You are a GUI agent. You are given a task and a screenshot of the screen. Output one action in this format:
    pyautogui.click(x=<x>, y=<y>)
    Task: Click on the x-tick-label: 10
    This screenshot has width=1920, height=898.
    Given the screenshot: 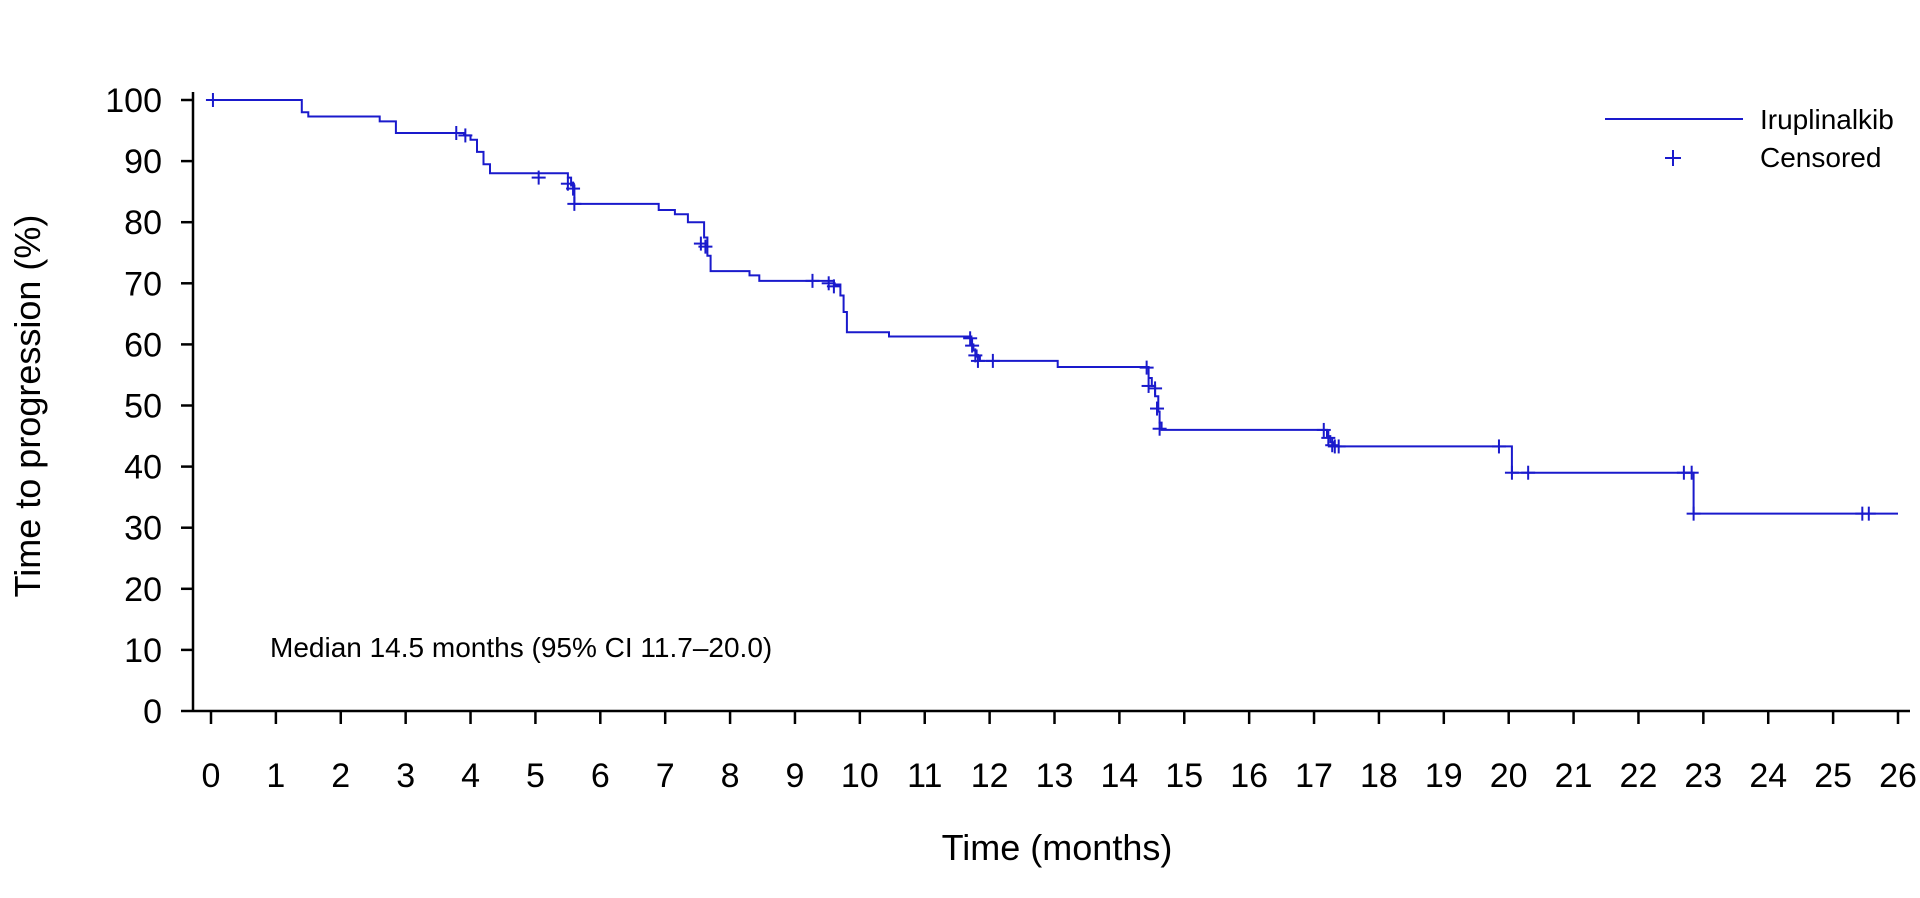 What is the action you would take?
    pyautogui.click(x=860, y=776)
    